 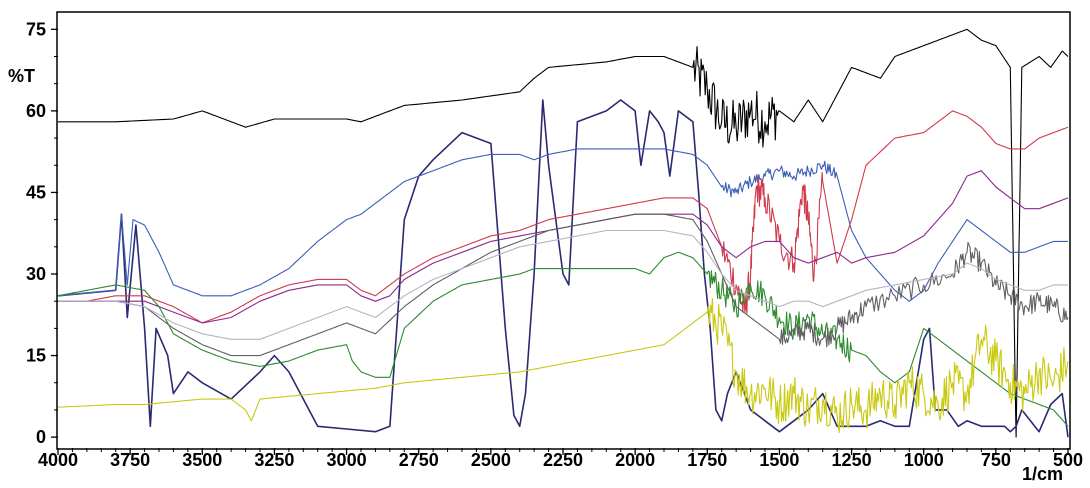 What do you see at coordinates (1042, 473) in the screenshot?
I see `x-axis-label: 1/cm` at bounding box center [1042, 473].